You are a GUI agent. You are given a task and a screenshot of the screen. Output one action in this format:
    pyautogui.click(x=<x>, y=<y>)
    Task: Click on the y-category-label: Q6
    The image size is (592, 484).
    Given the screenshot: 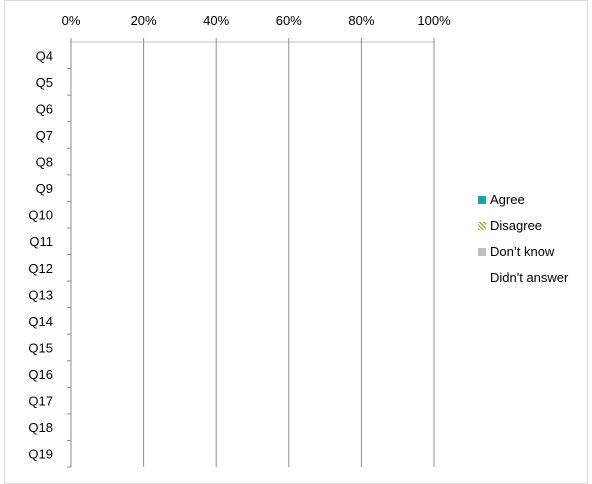 What is the action you would take?
    pyautogui.click(x=44, y=108)
    